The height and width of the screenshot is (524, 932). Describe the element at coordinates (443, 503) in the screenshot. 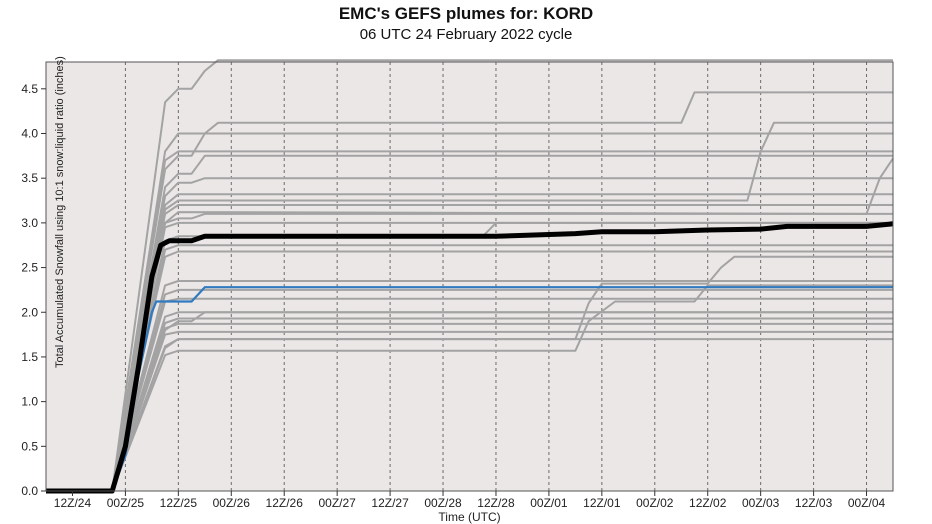

I see `x-tick-label: 00Z/28` at that location.